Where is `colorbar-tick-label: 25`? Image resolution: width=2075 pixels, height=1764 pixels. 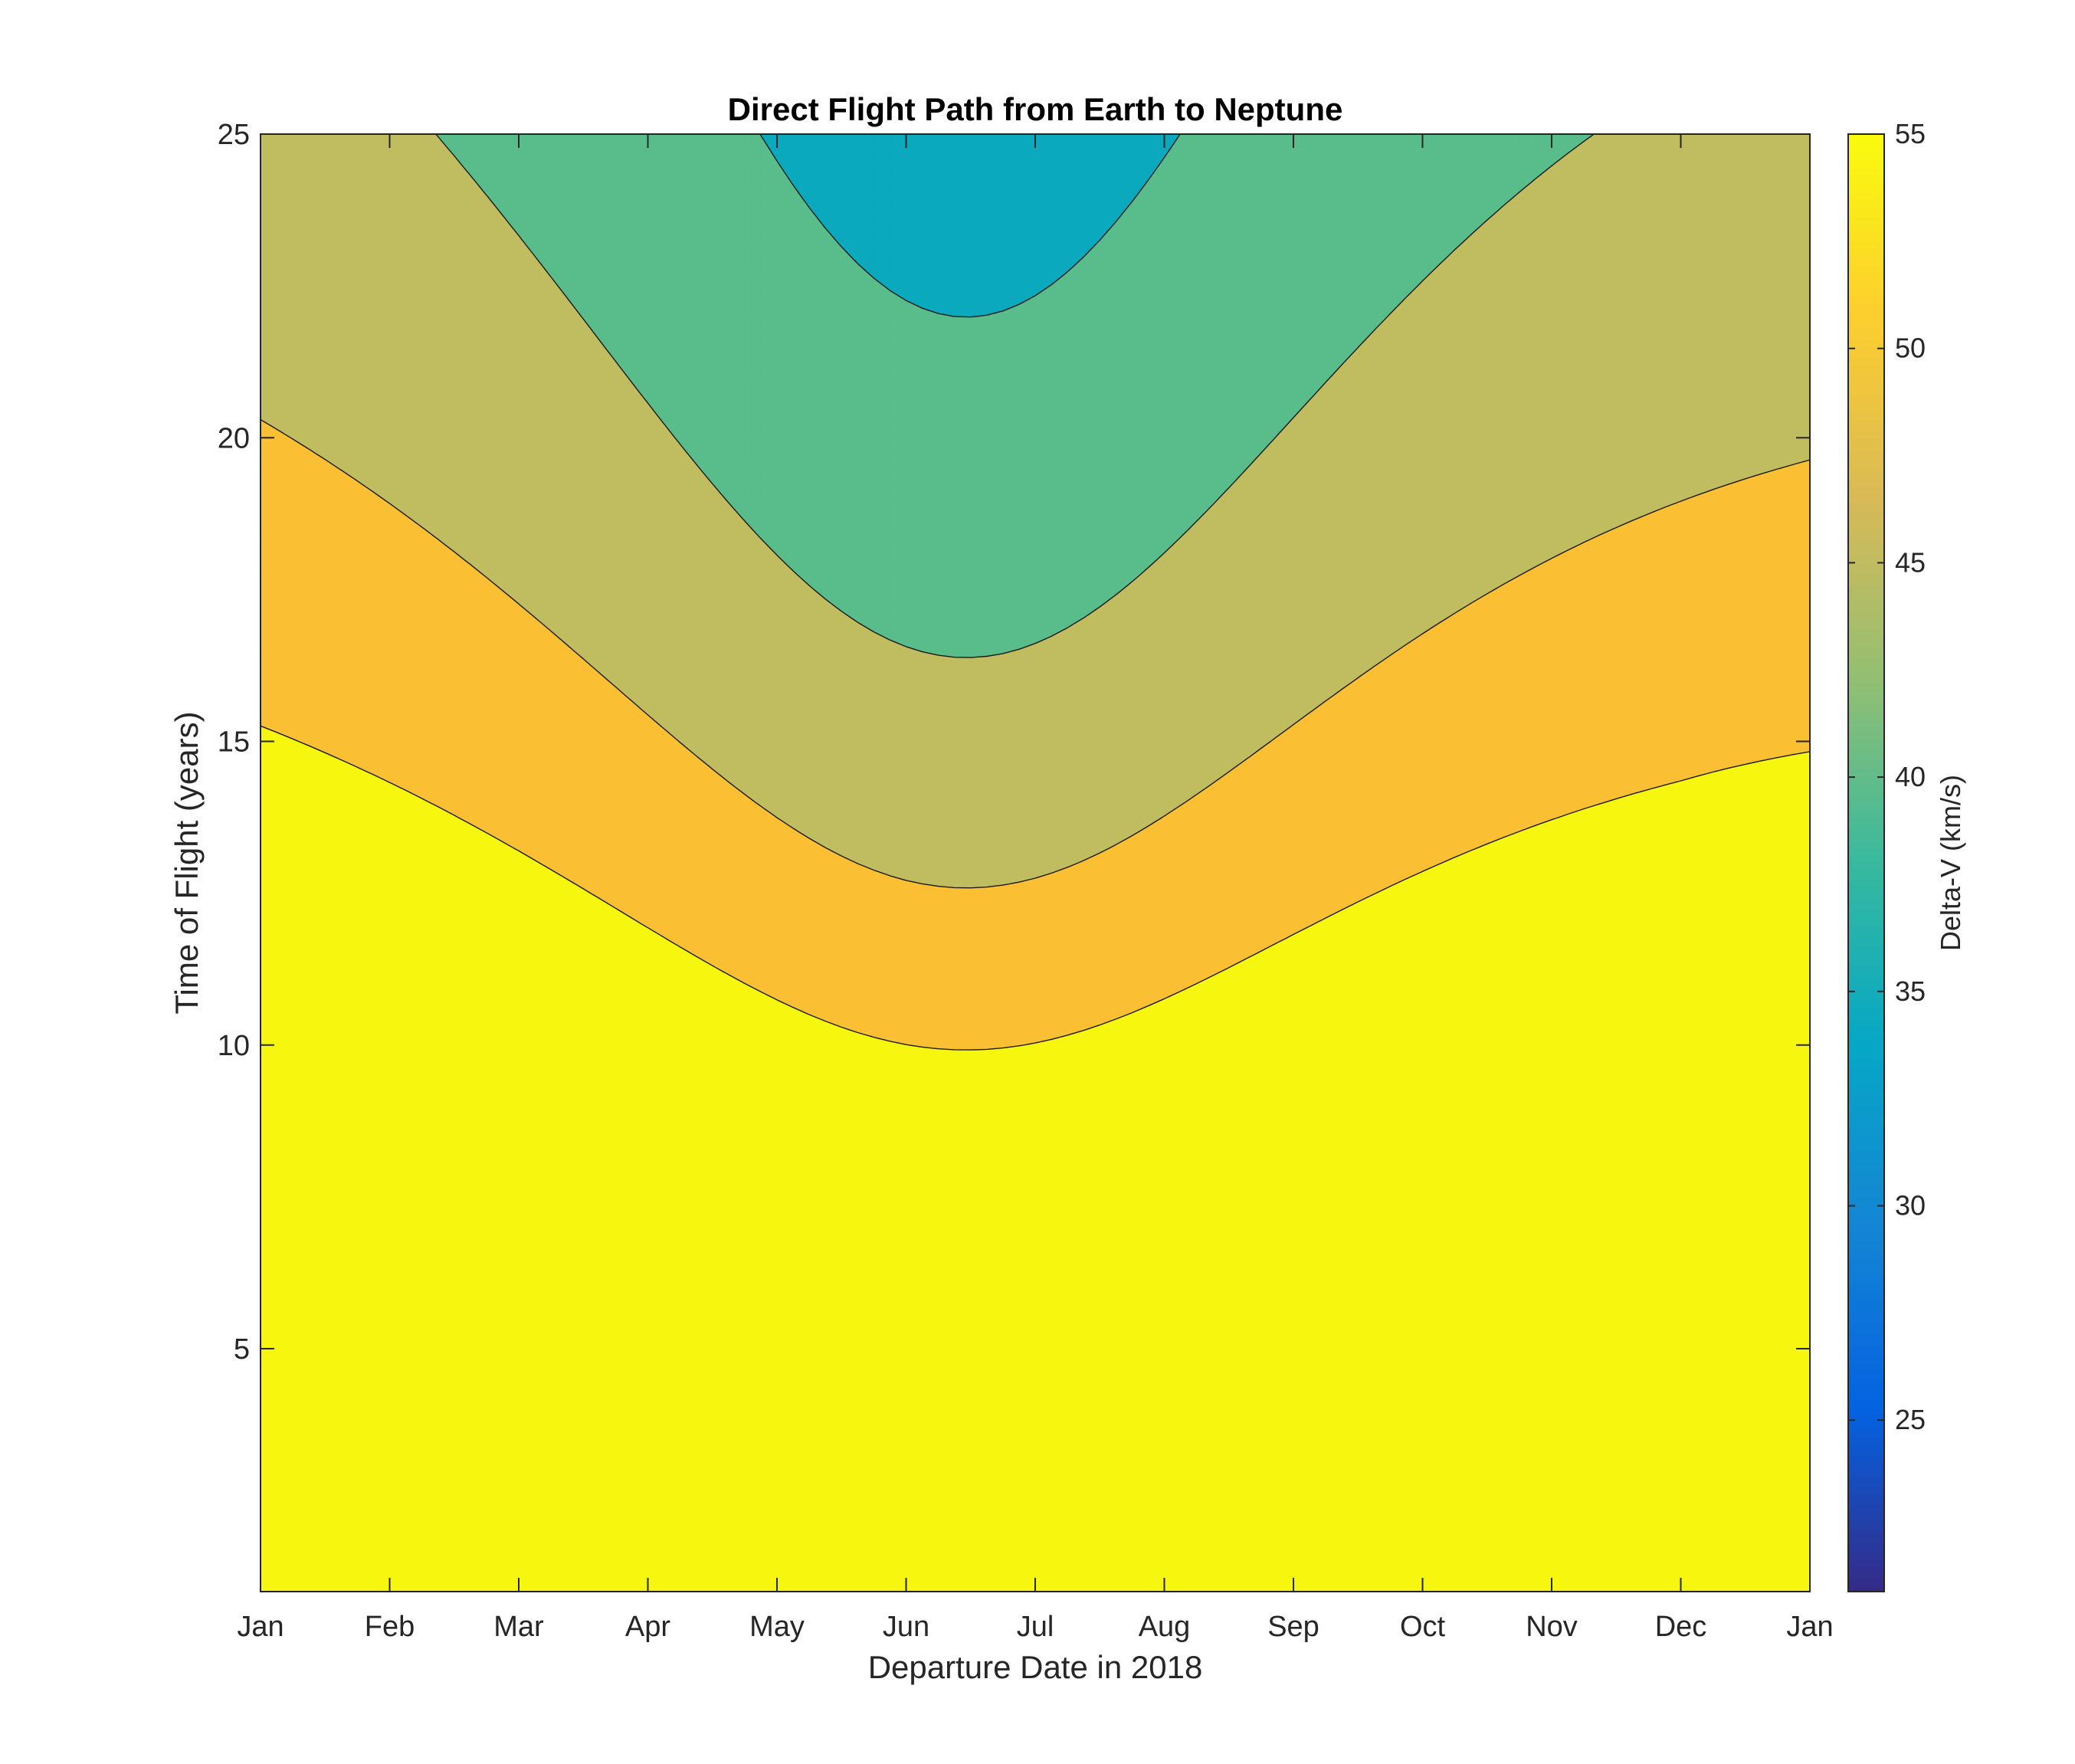 colorbar-tick-label: 25 is located at coordinates (1910, 1419).